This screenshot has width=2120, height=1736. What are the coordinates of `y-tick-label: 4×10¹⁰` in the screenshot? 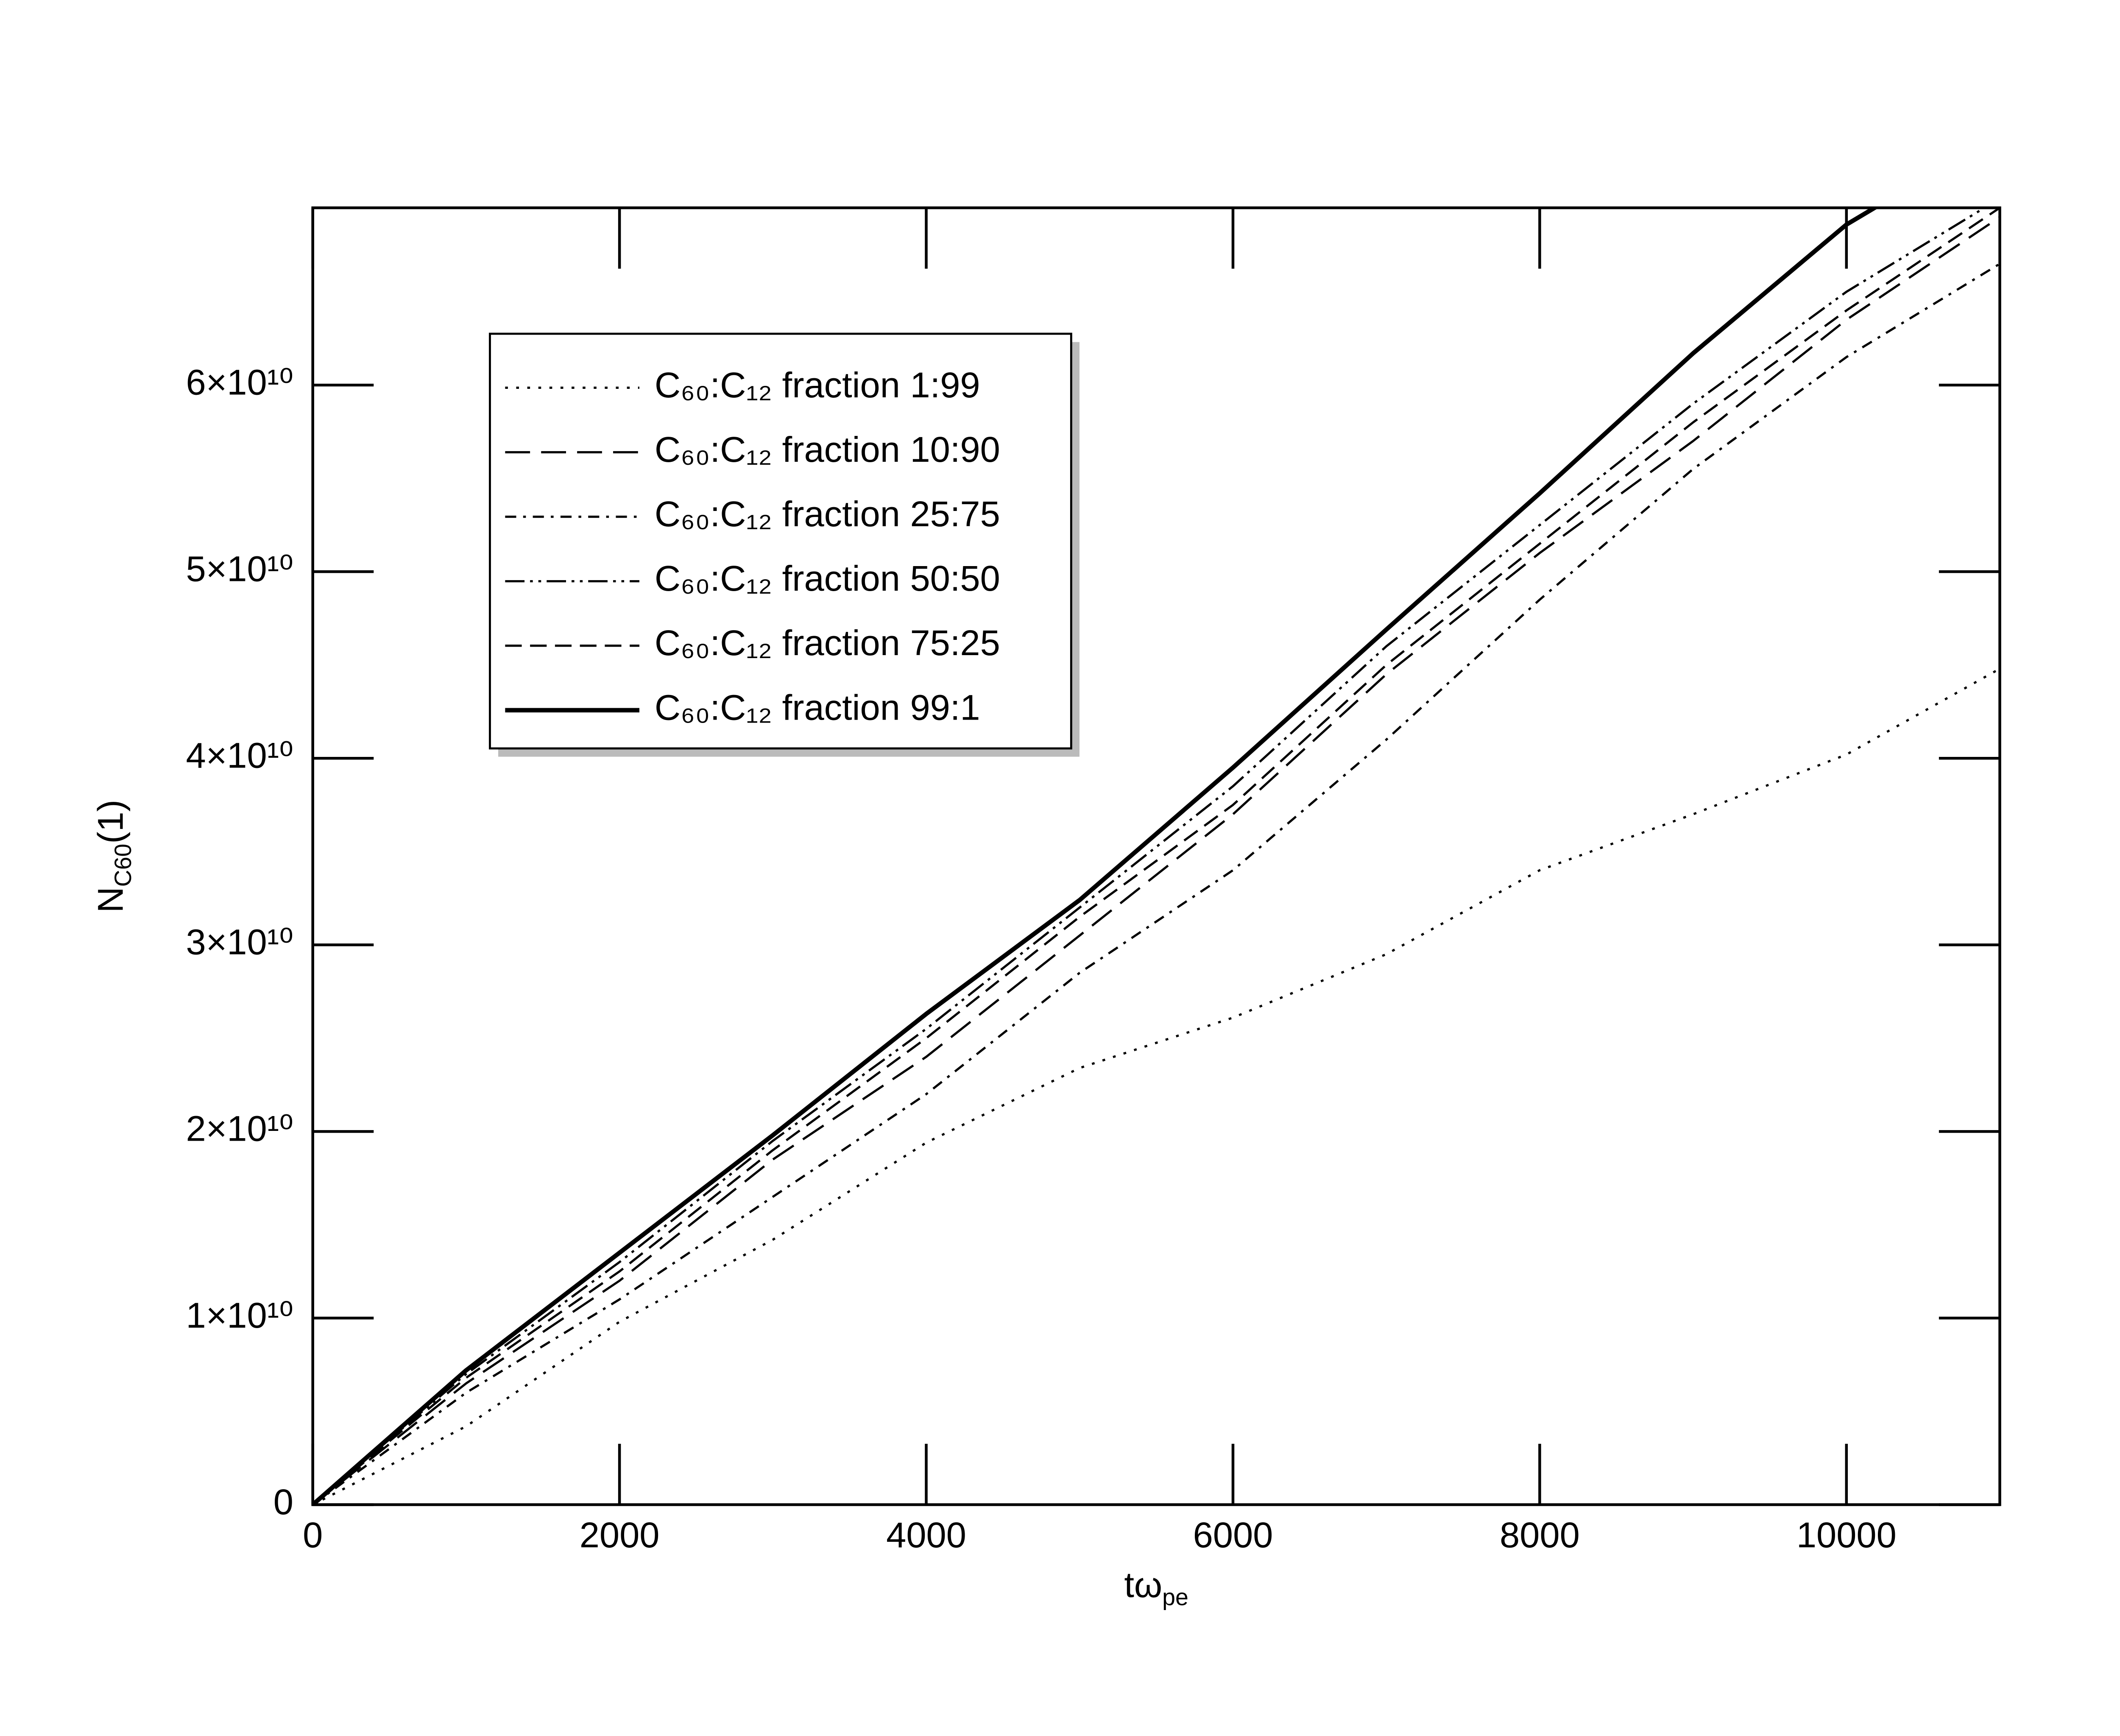 It's located at (239, 755).